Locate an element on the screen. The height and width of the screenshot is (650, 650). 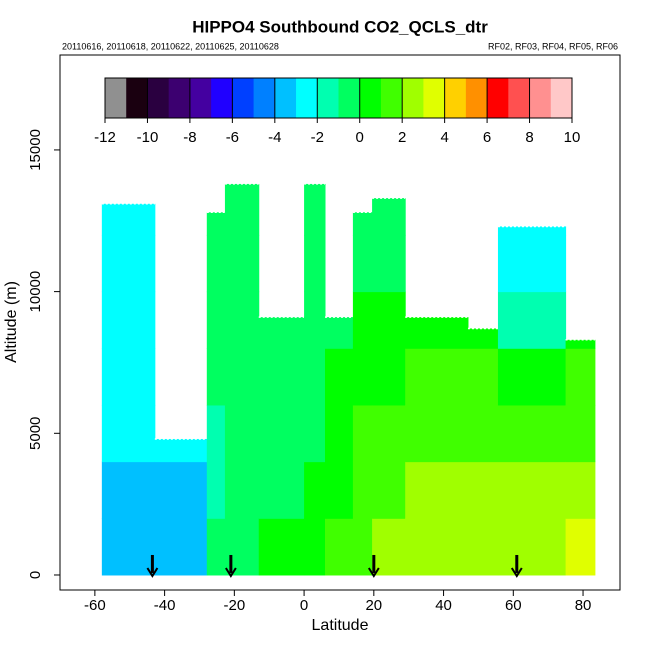
colorbar-tick-label: 10 is located at coordinates (572, 137).